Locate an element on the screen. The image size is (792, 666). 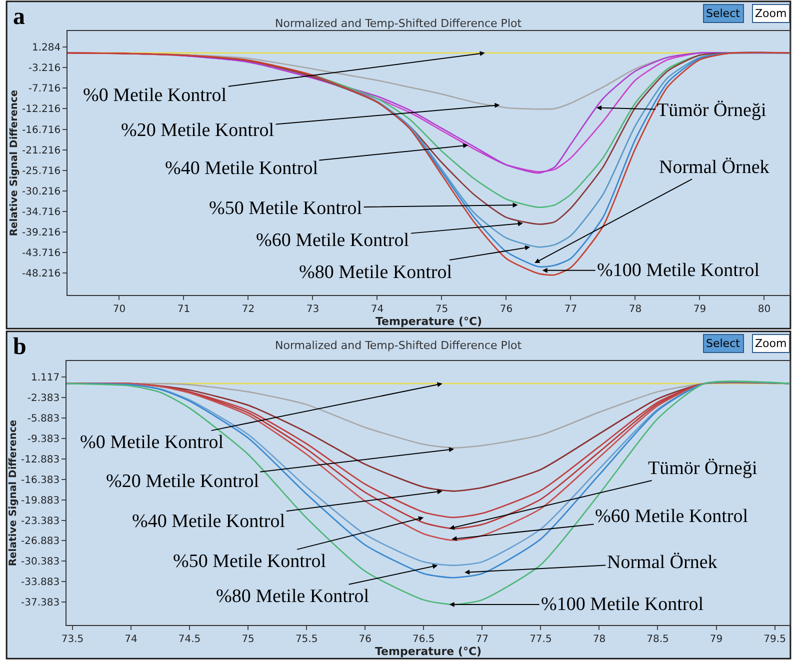
x-tick-label: 75.5 is located at coordinates (306, 639).